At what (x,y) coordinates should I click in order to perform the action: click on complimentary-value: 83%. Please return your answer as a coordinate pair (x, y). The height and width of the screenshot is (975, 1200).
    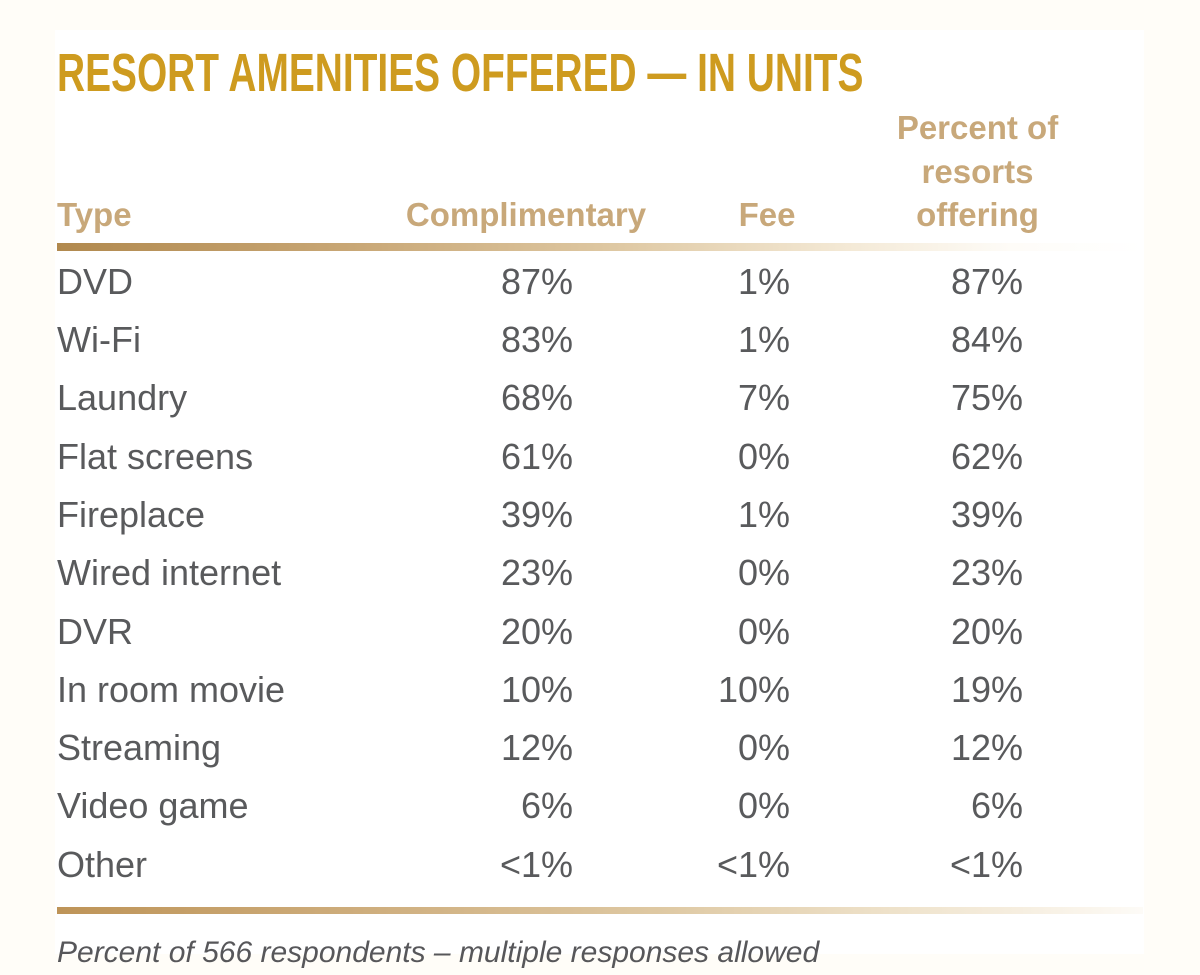
    Looking at the image, I should click on (536, 340).